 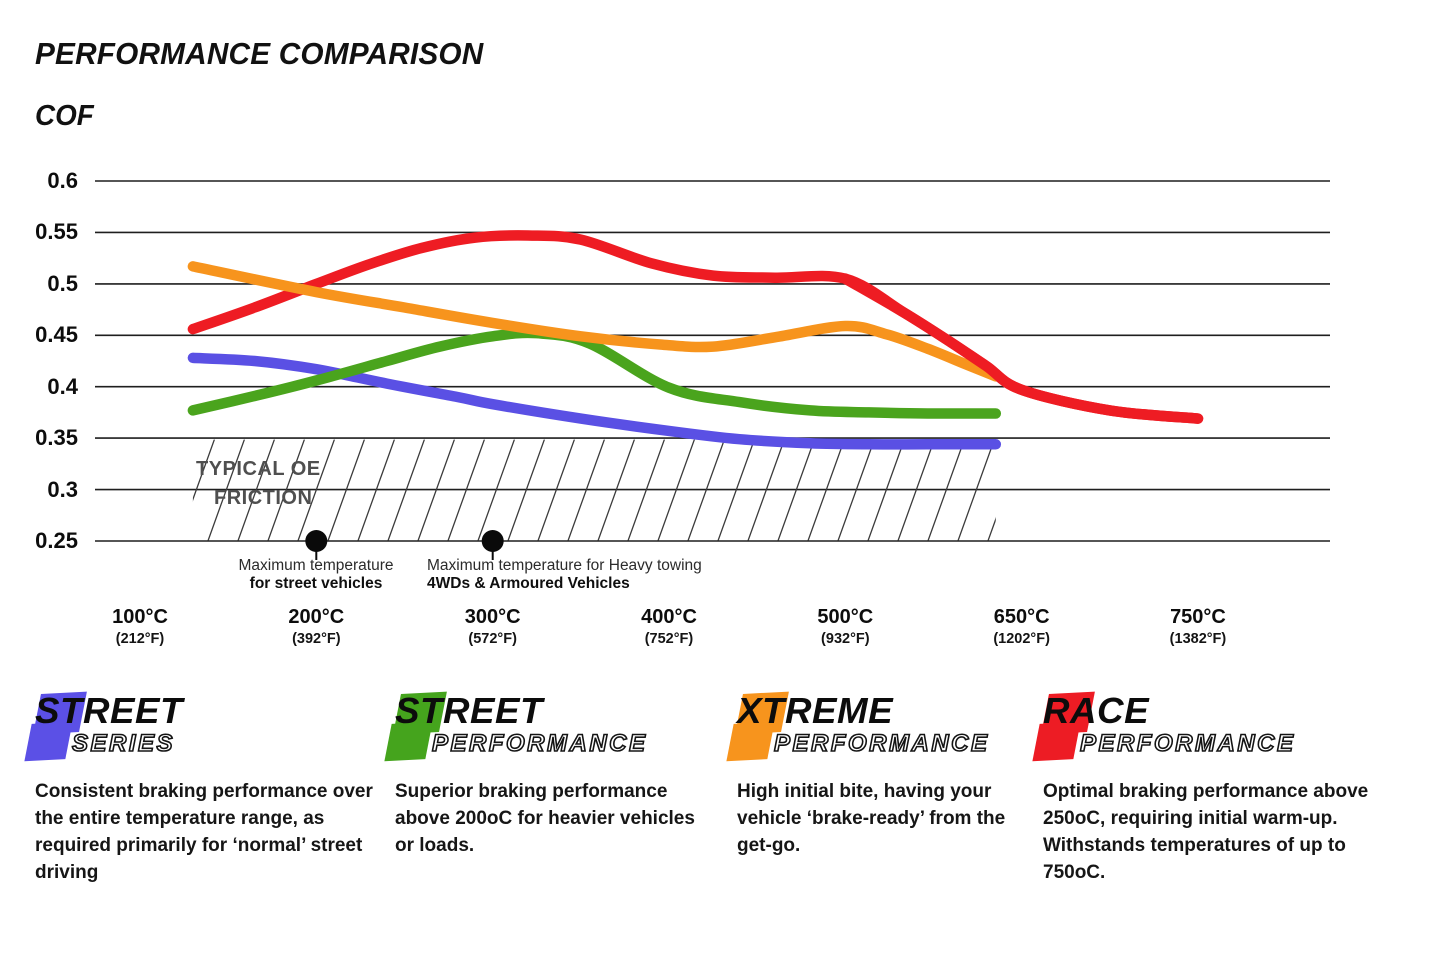 What do you see at coordinates (62, 489) in the screenshot?
I see `y-tick-label: 0.3` at bounding box center [62, 489].